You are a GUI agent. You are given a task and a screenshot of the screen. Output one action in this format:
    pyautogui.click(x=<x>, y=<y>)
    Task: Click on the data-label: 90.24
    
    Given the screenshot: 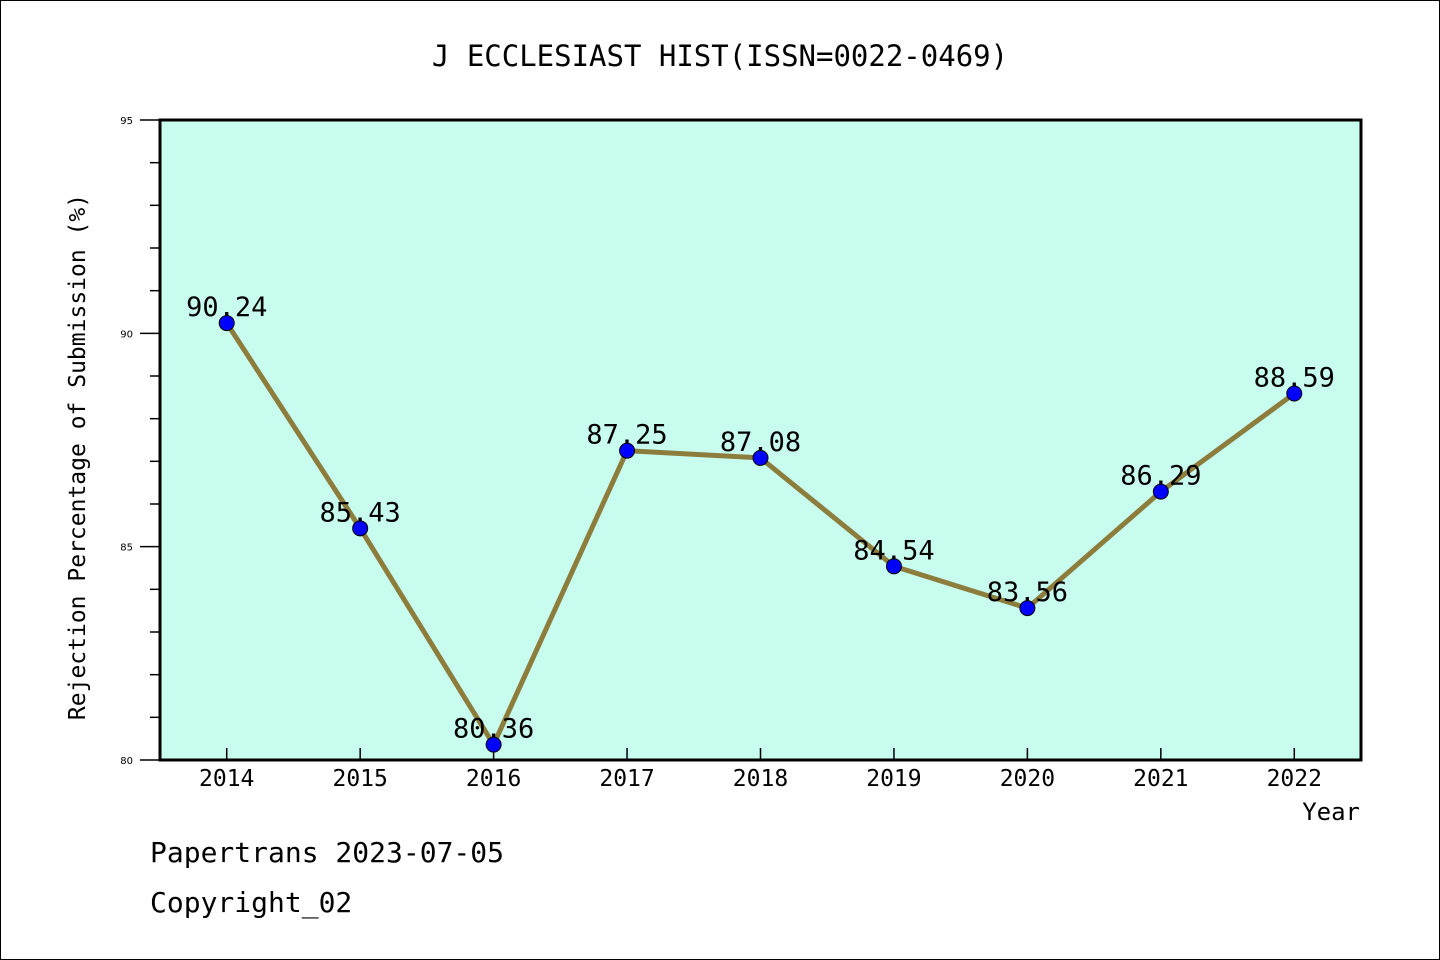 What is the action you would take?
    pyautogui.click(x=226, y=307)
    